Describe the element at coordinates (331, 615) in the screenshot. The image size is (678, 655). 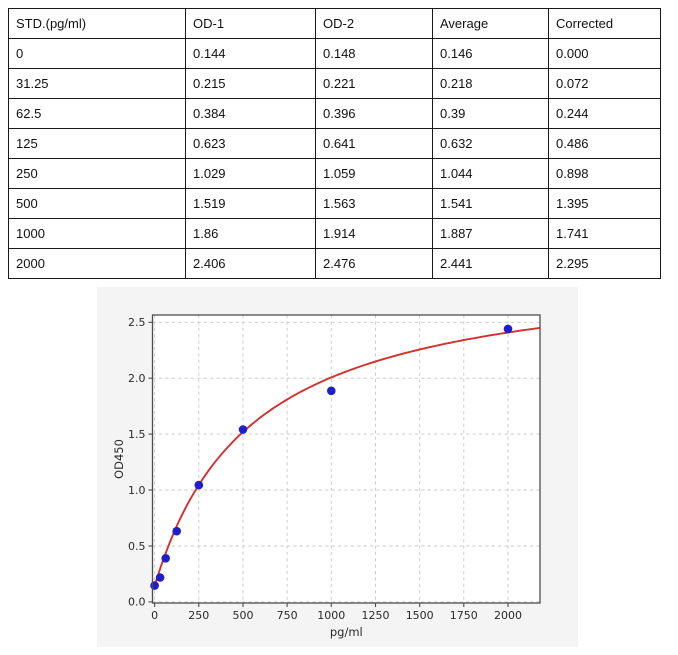
I see `x-tick-label: 1000` at that location.